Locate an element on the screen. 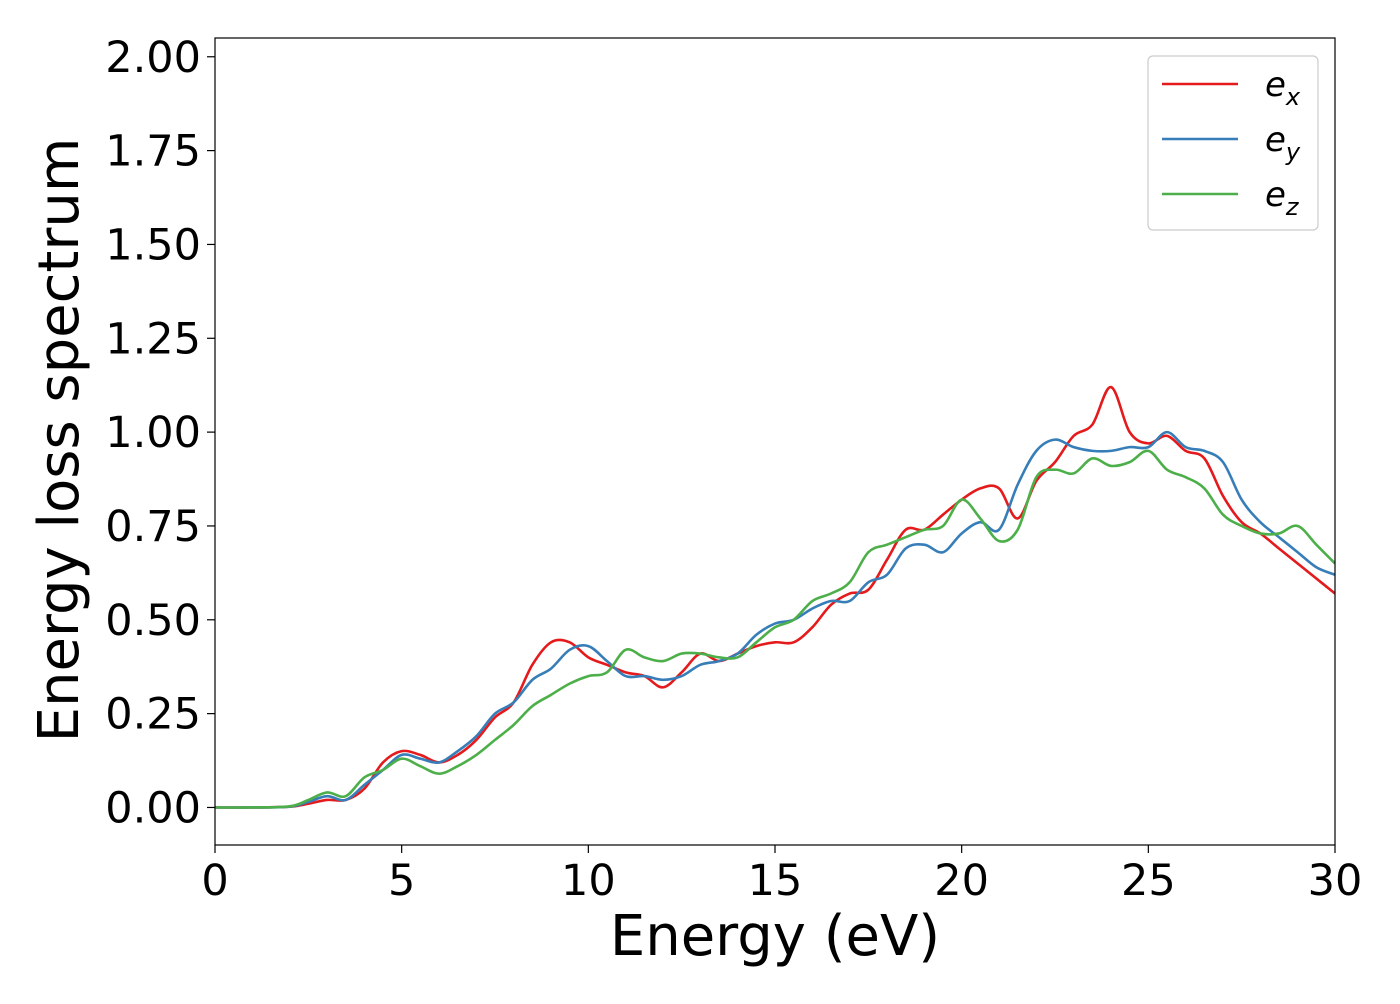 The height and width of the screenshot is (1004, 1400). legend-label-y: ey is located at coordinates (1283, 143).